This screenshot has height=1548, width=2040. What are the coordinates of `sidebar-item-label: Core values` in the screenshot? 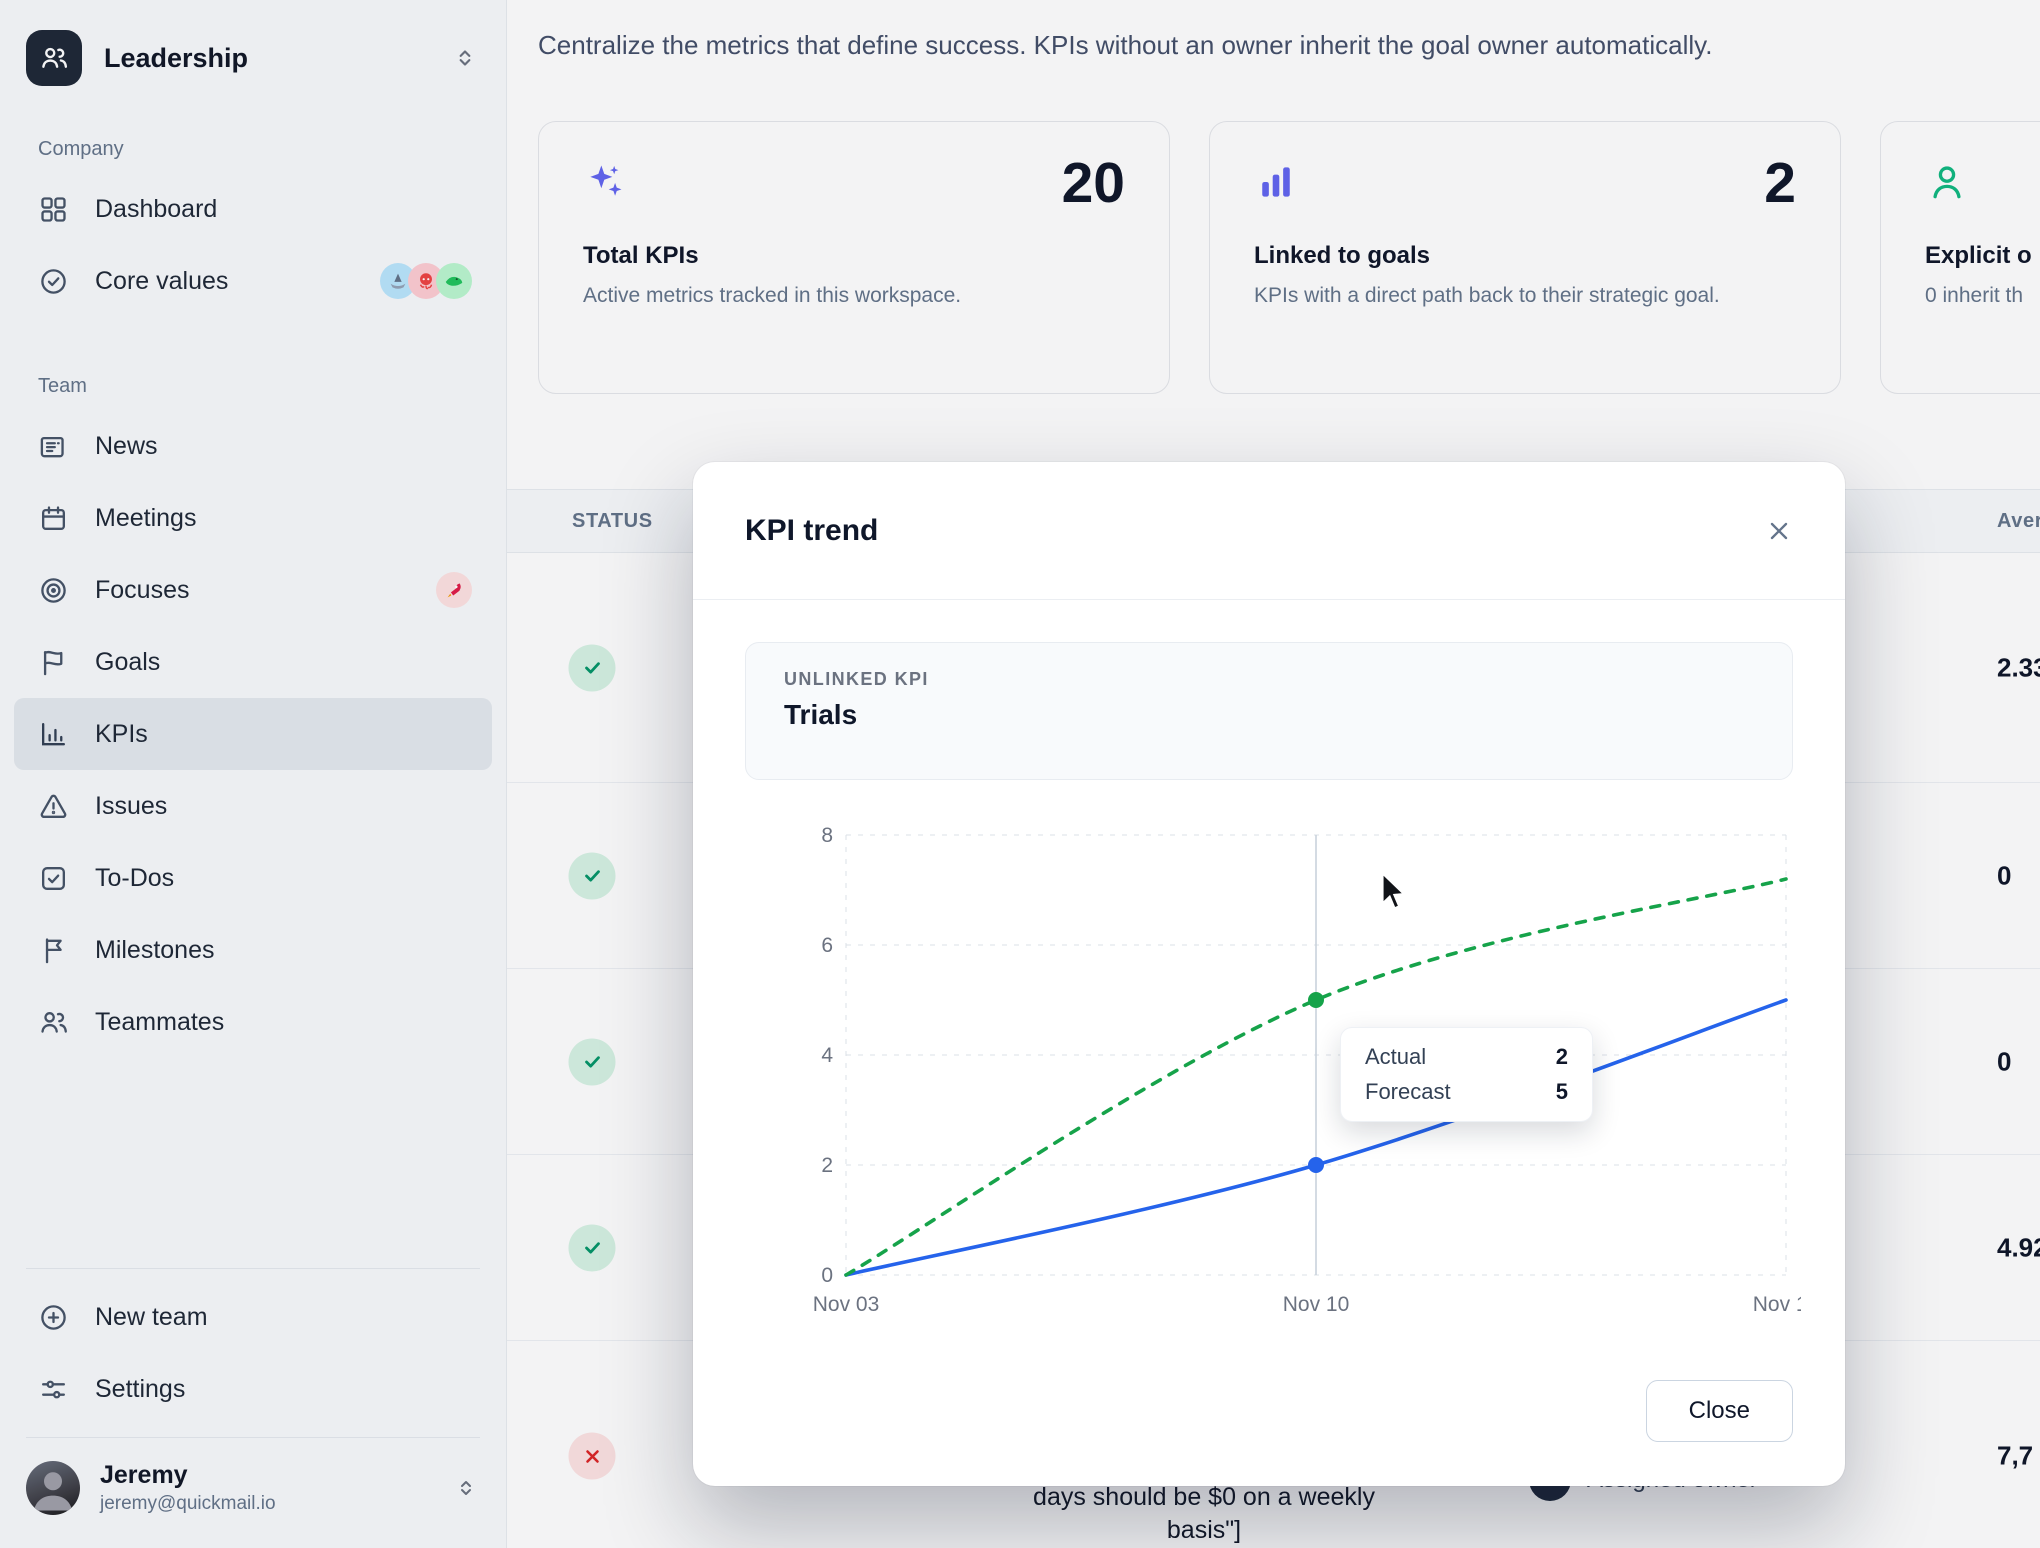 It's located at (162, 280).